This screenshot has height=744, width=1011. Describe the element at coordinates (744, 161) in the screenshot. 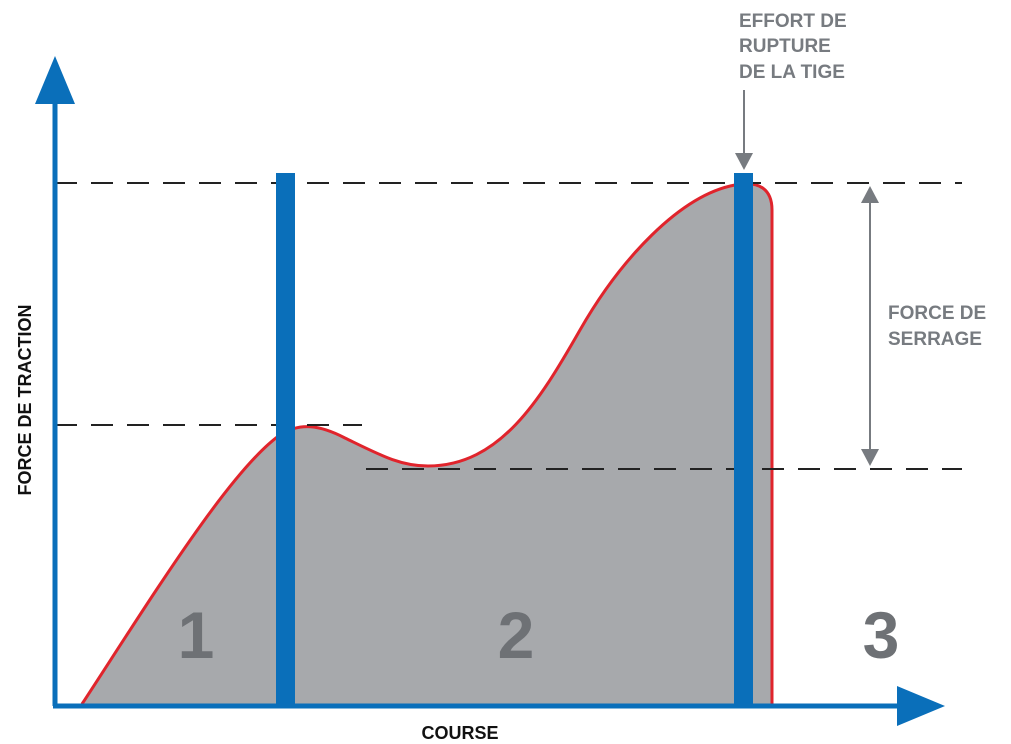

I see `rupture-arrow-icon` at that location.